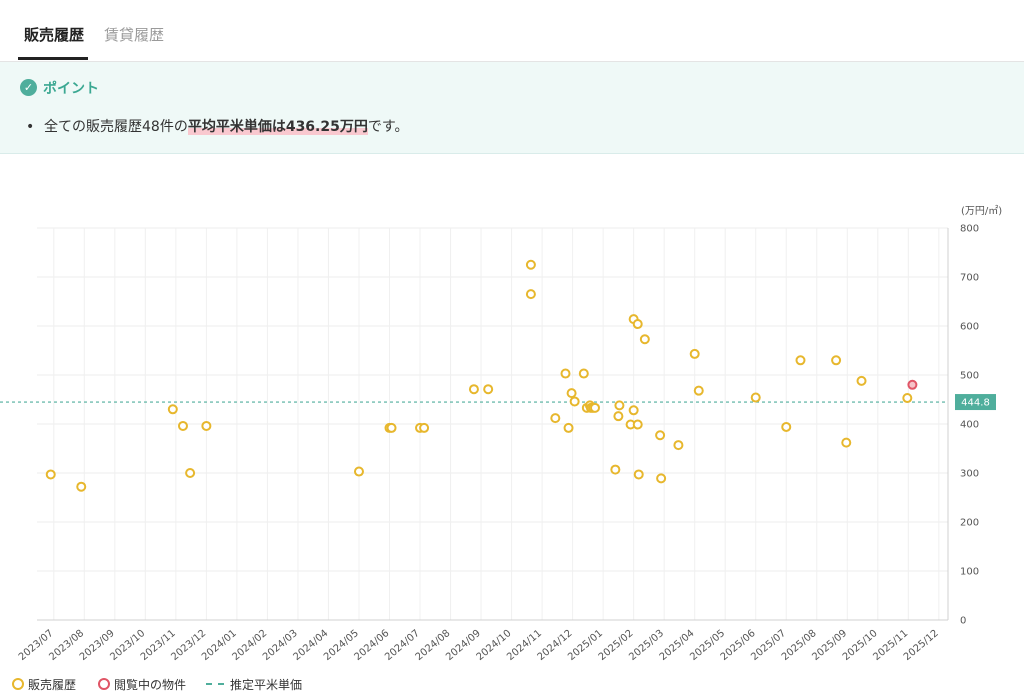 The width and height of the screenshot is (1024, 700). I want to click on point-text-post: です。, so click(388, 127).